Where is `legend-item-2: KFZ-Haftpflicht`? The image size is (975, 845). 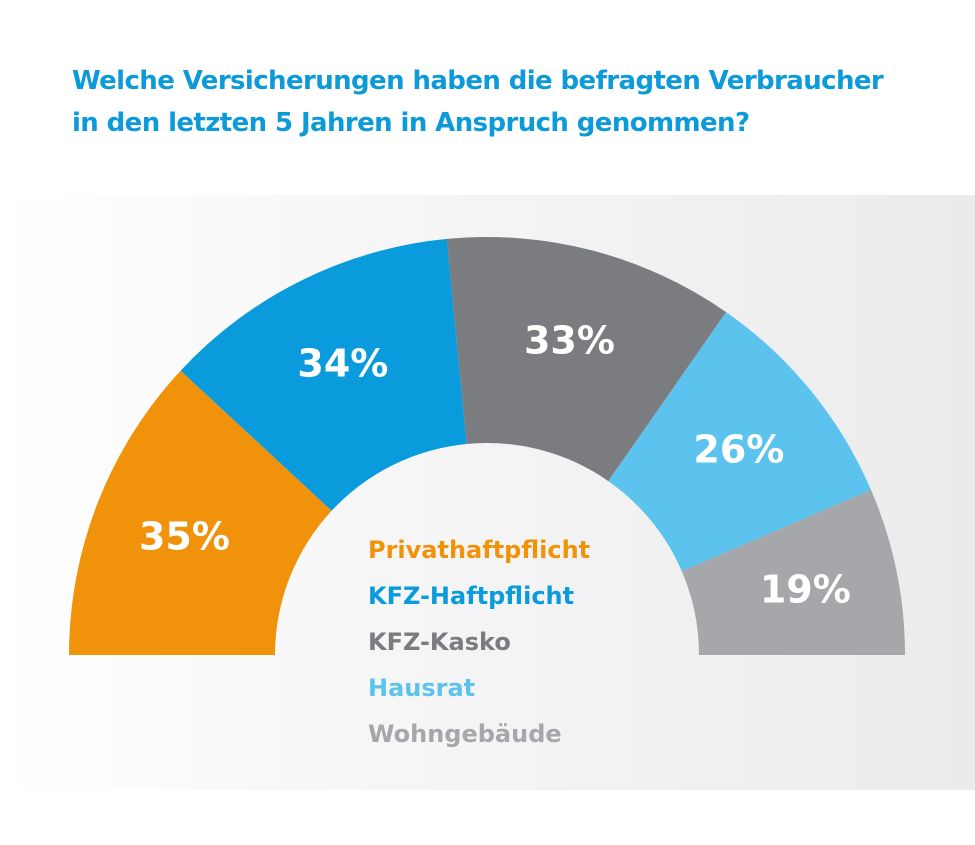
legend-item-2: KFZ-Haftpflicht is located at coordinates (471, 596).